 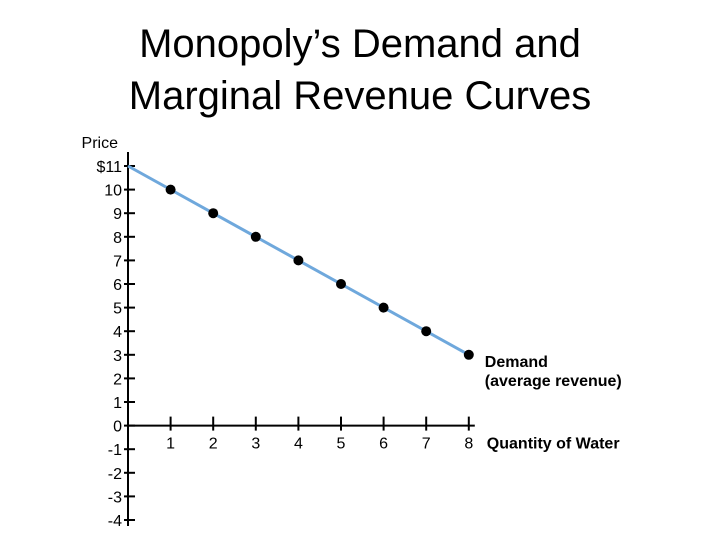 I want to click on y-tick-label-10: 1, so click(x=117, y=403).